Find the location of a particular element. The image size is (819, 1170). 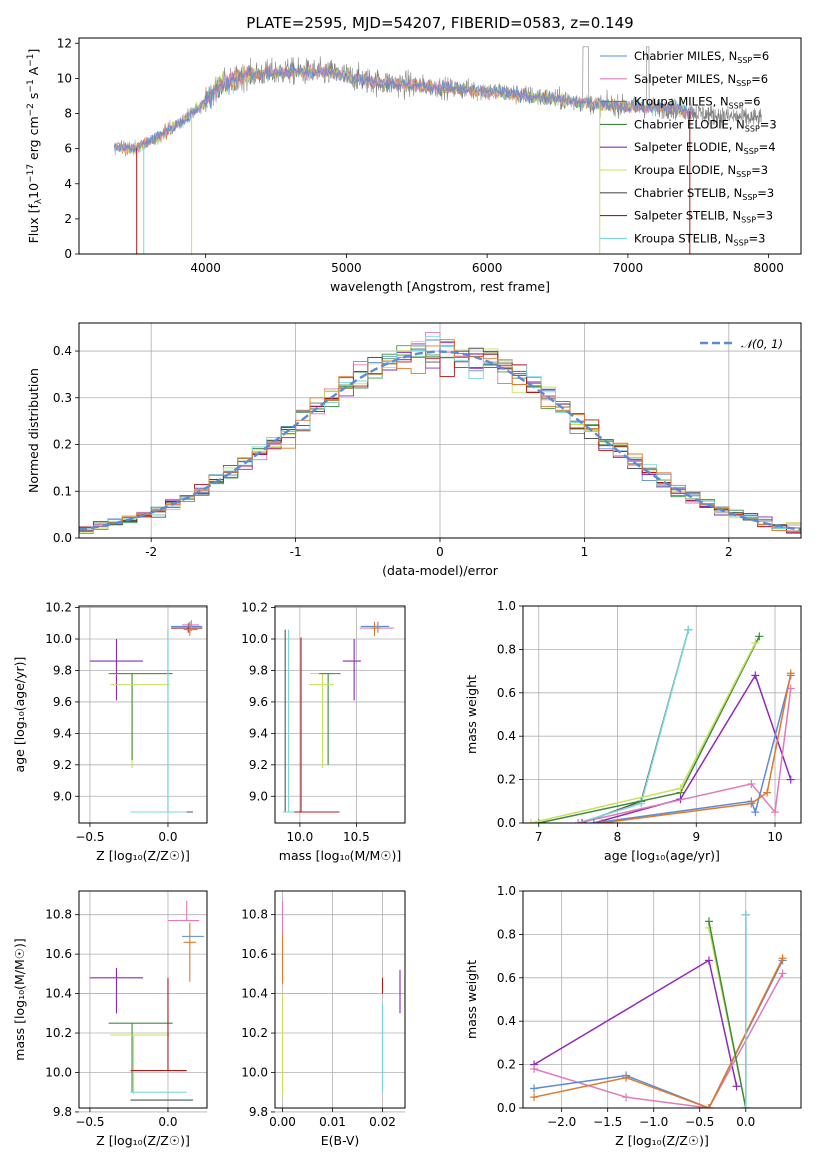

legend-label: Kroupa STELIB, N is located at coordinates (684, 238).